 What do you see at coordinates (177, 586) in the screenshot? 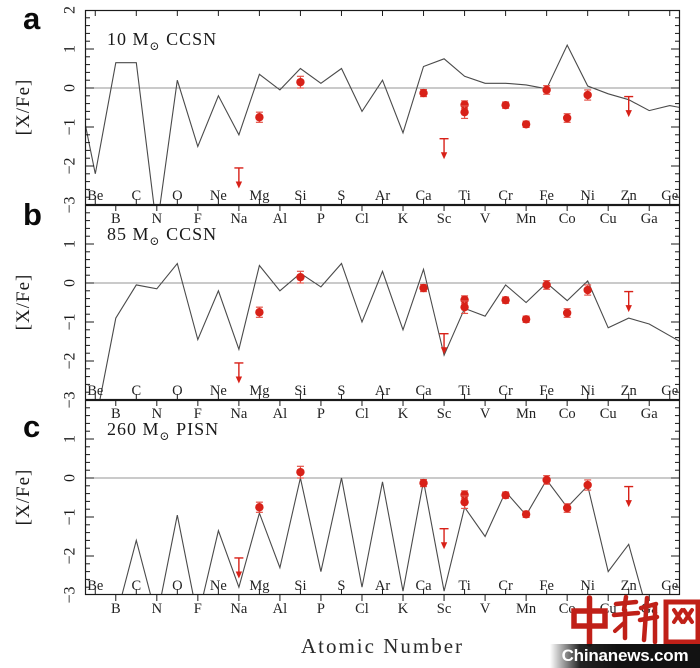
I see `svg-text: O` at bounding box center [177, 586].